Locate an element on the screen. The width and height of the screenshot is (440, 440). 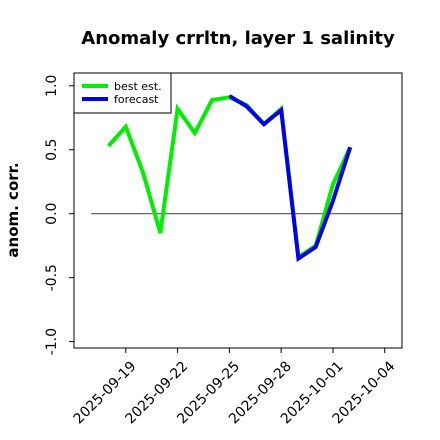
y-axis-label: anom. corr. is located at coordinates (13, 209).